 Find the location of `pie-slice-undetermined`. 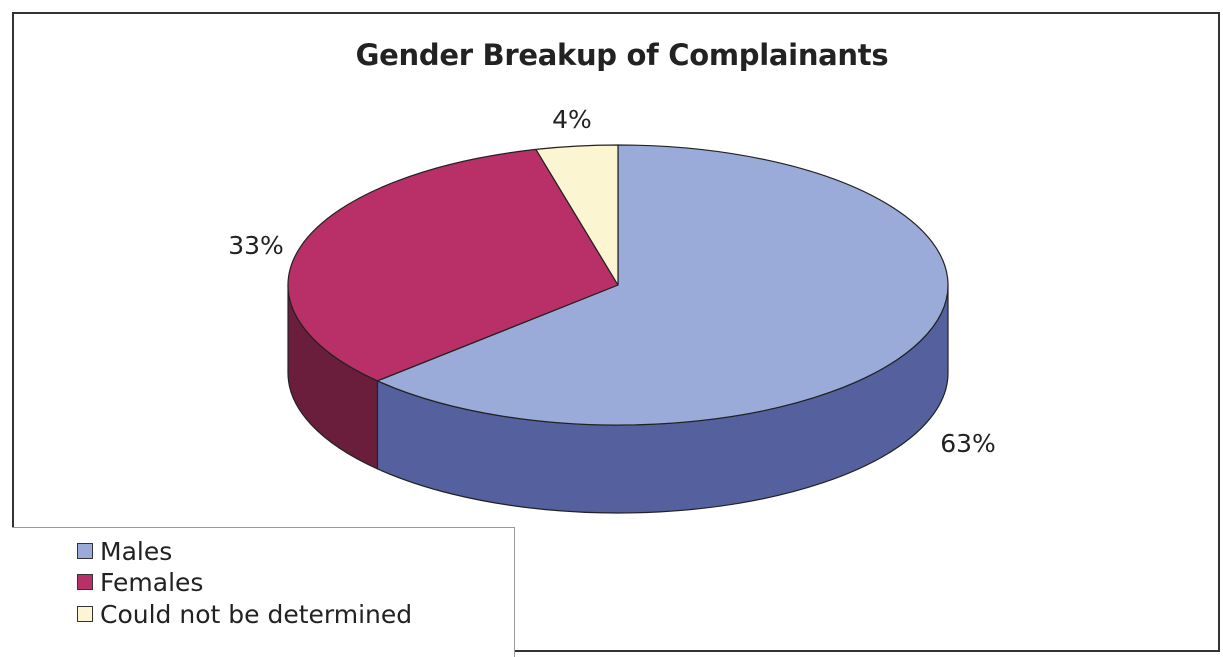

pie-slice-undetermined is located at coordinates (577, 215).